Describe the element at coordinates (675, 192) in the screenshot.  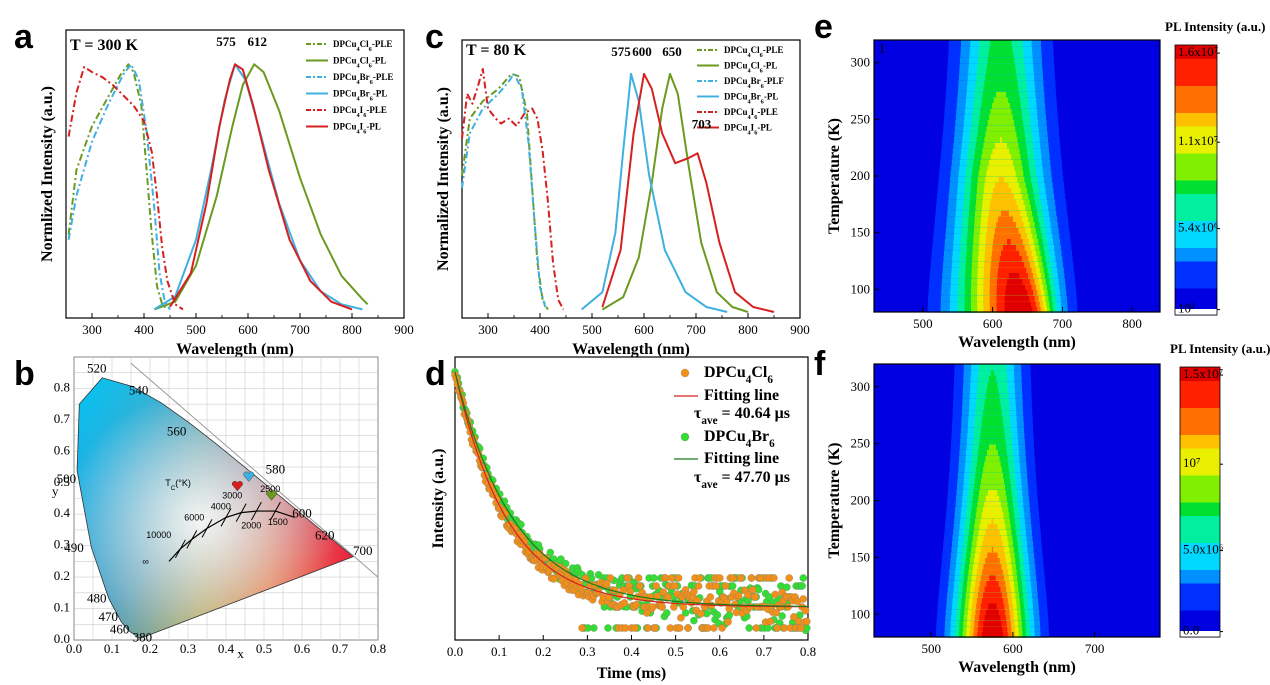
I see `series-line-DPCu4Cl6-PL` at that location.